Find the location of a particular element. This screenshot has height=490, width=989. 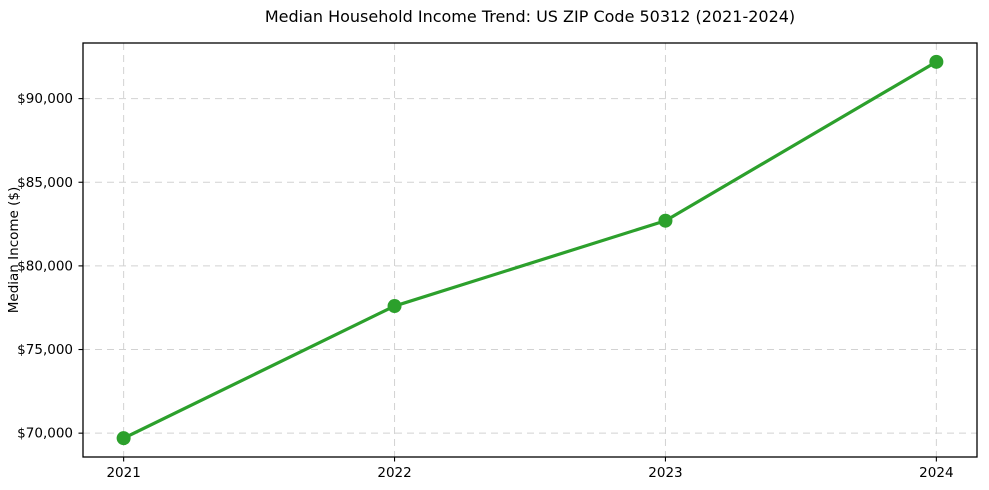

y-tick-label: $75,000 is located at coordinates (45, 350).